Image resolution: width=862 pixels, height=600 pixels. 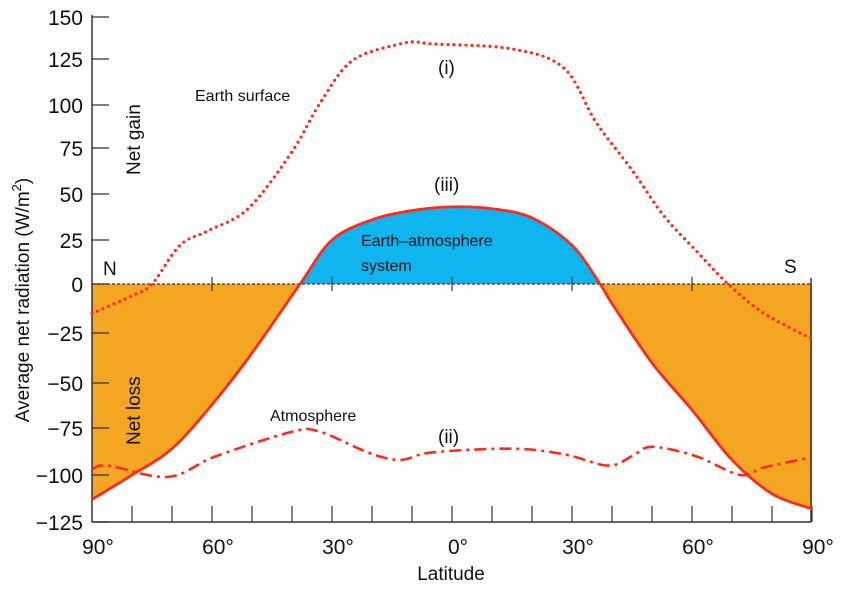 What do you see at coordinates (134, 410) in the screenshot?
I see `net-loss-label: Net loss` at bounding box center [134, 410].